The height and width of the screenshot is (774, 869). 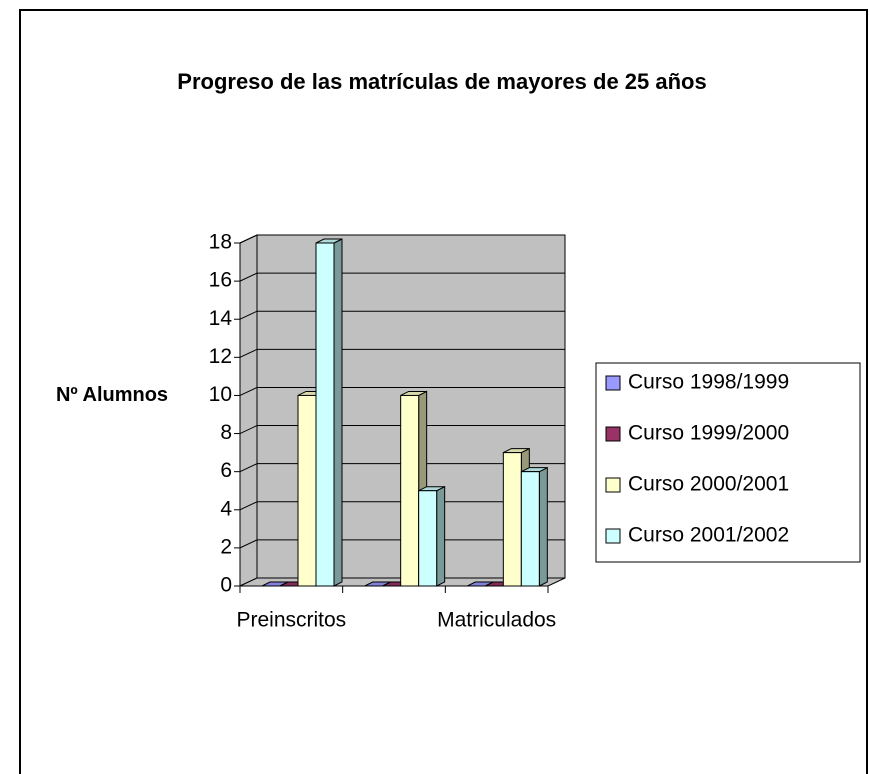 I want to click on y-tick-label: 0, so click(x=226, y=585).